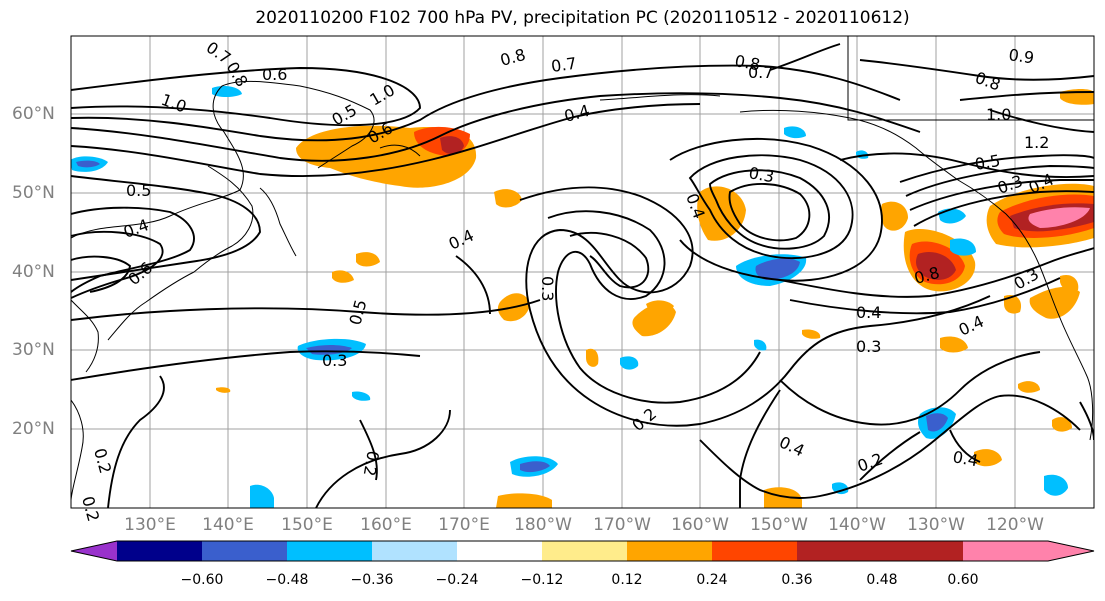  Describe the element at coordinates (779, 525) in the screenshot. I see `lon-label: 150°W` at that location.